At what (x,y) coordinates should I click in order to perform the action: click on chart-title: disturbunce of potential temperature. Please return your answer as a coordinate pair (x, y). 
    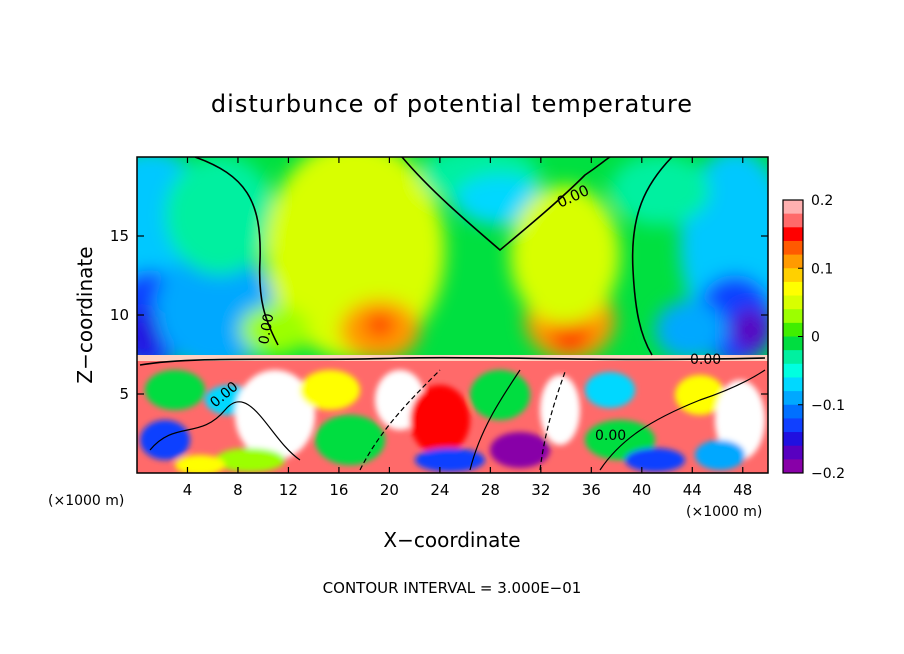
    Looking at the image, I should click on (452, 104).